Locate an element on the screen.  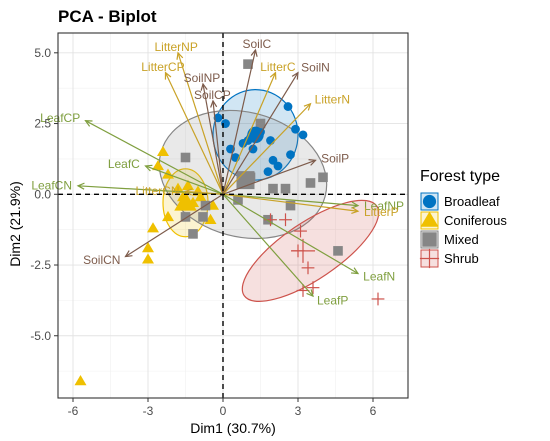
loading-soilp: SoilP is located at coordinates (285, 173).